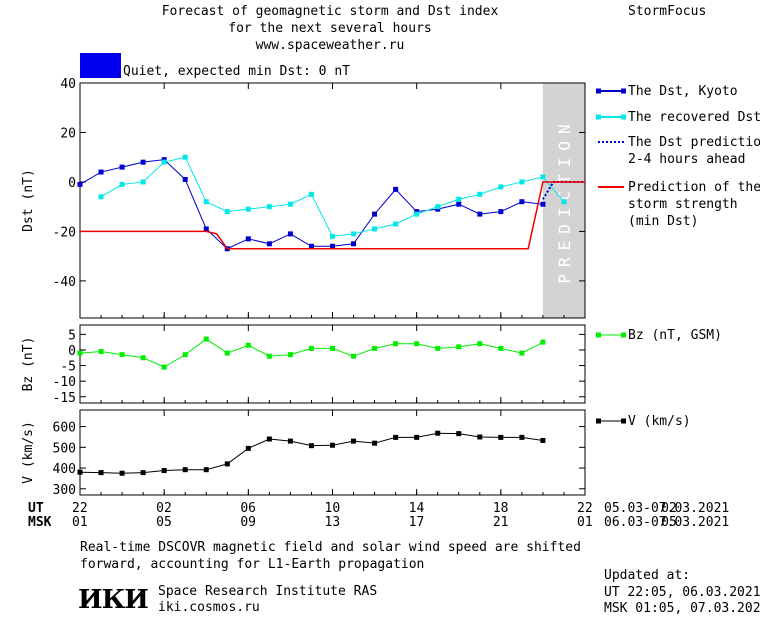  Describe the element at coordinates (694, 117) in the screenshot. I see `legend-text: The recovered Dst` at that location.